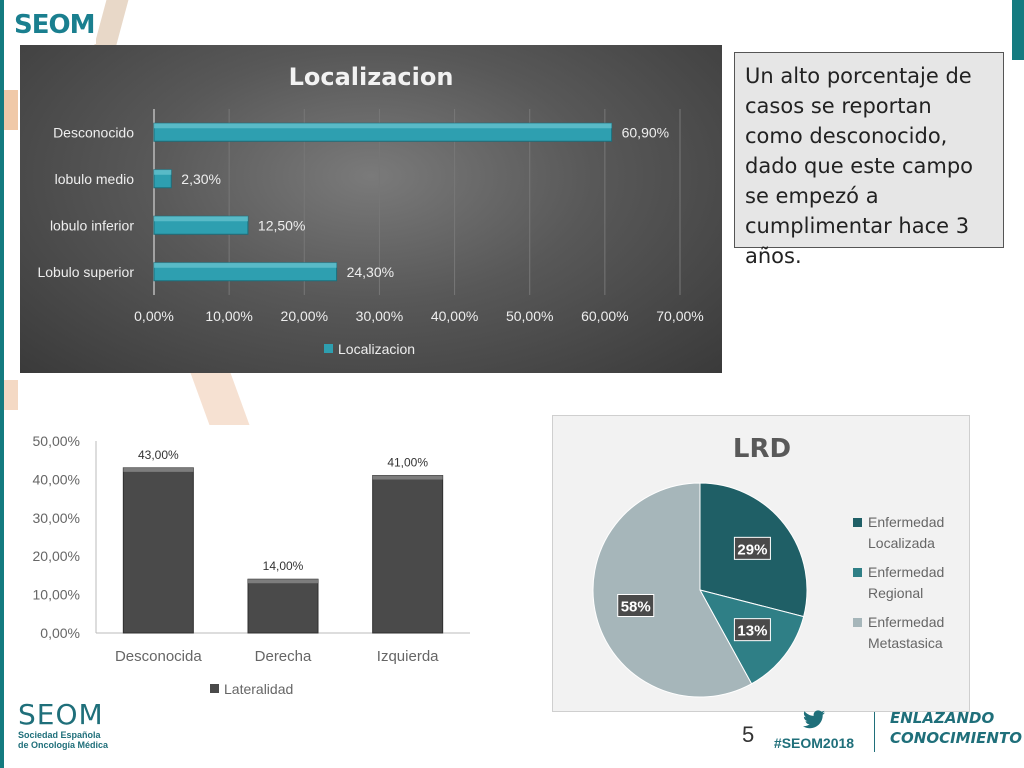 This screenshot has height=768, width=1024. What do you see at coordinates (645, 132) in the screenshot?
I see `data-label: 60,90%` at bounding box center [645, 132].